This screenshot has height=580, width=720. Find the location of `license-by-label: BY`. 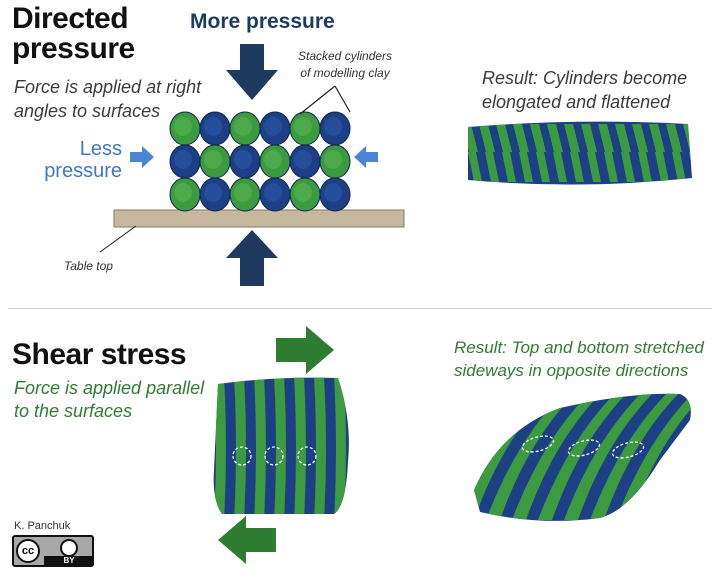

license-by-label: BY is located at coordinates (69, 560).